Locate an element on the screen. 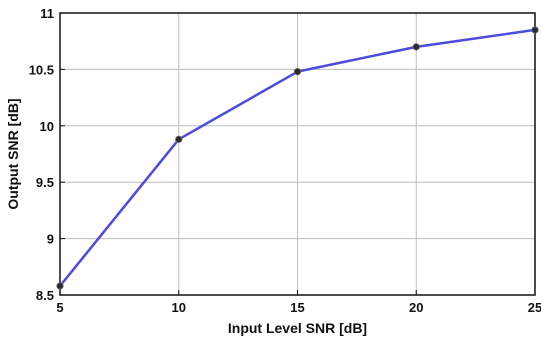 Image resolution: width=541 pixels, height=338 pixels. y-tick-label: 9.5 is located at coordinates (45, 182).